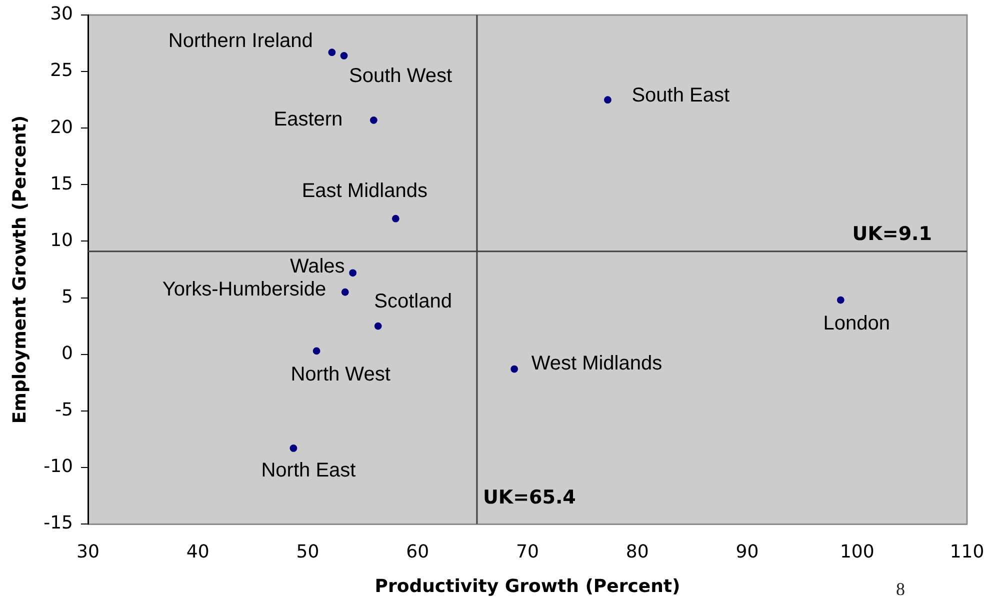  What do you see at coordinates (67, 297) in the screenshot?
I see `y-tick-label: 5` at bounding box center [67, 297].